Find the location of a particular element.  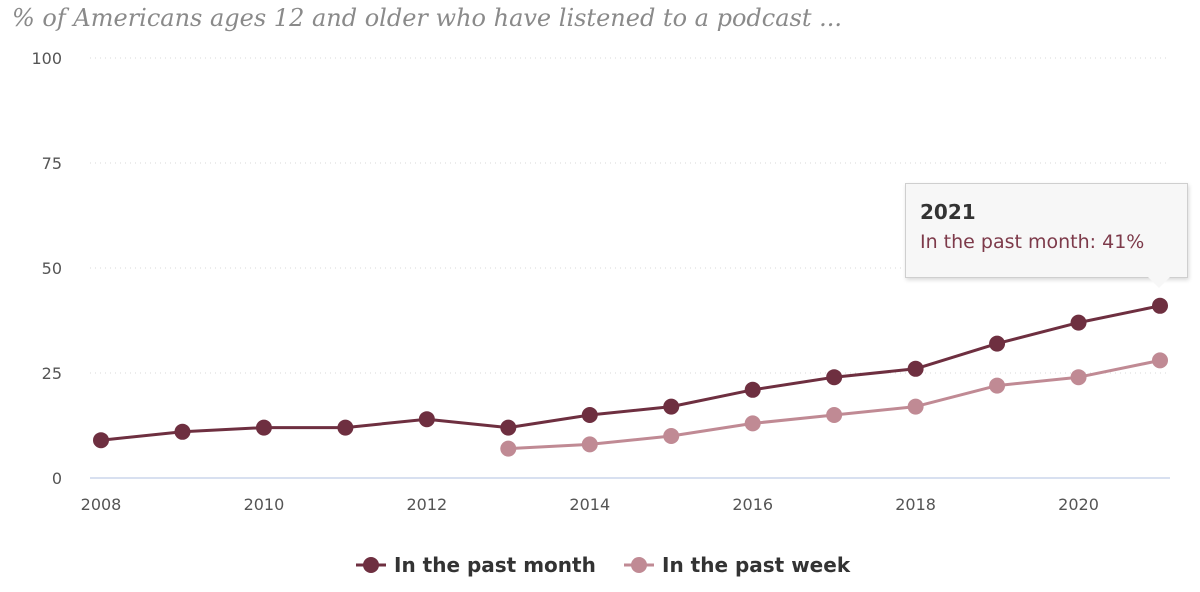

tooltip: 2021 In the past month: 41% is located at coordinates (1046, 230).